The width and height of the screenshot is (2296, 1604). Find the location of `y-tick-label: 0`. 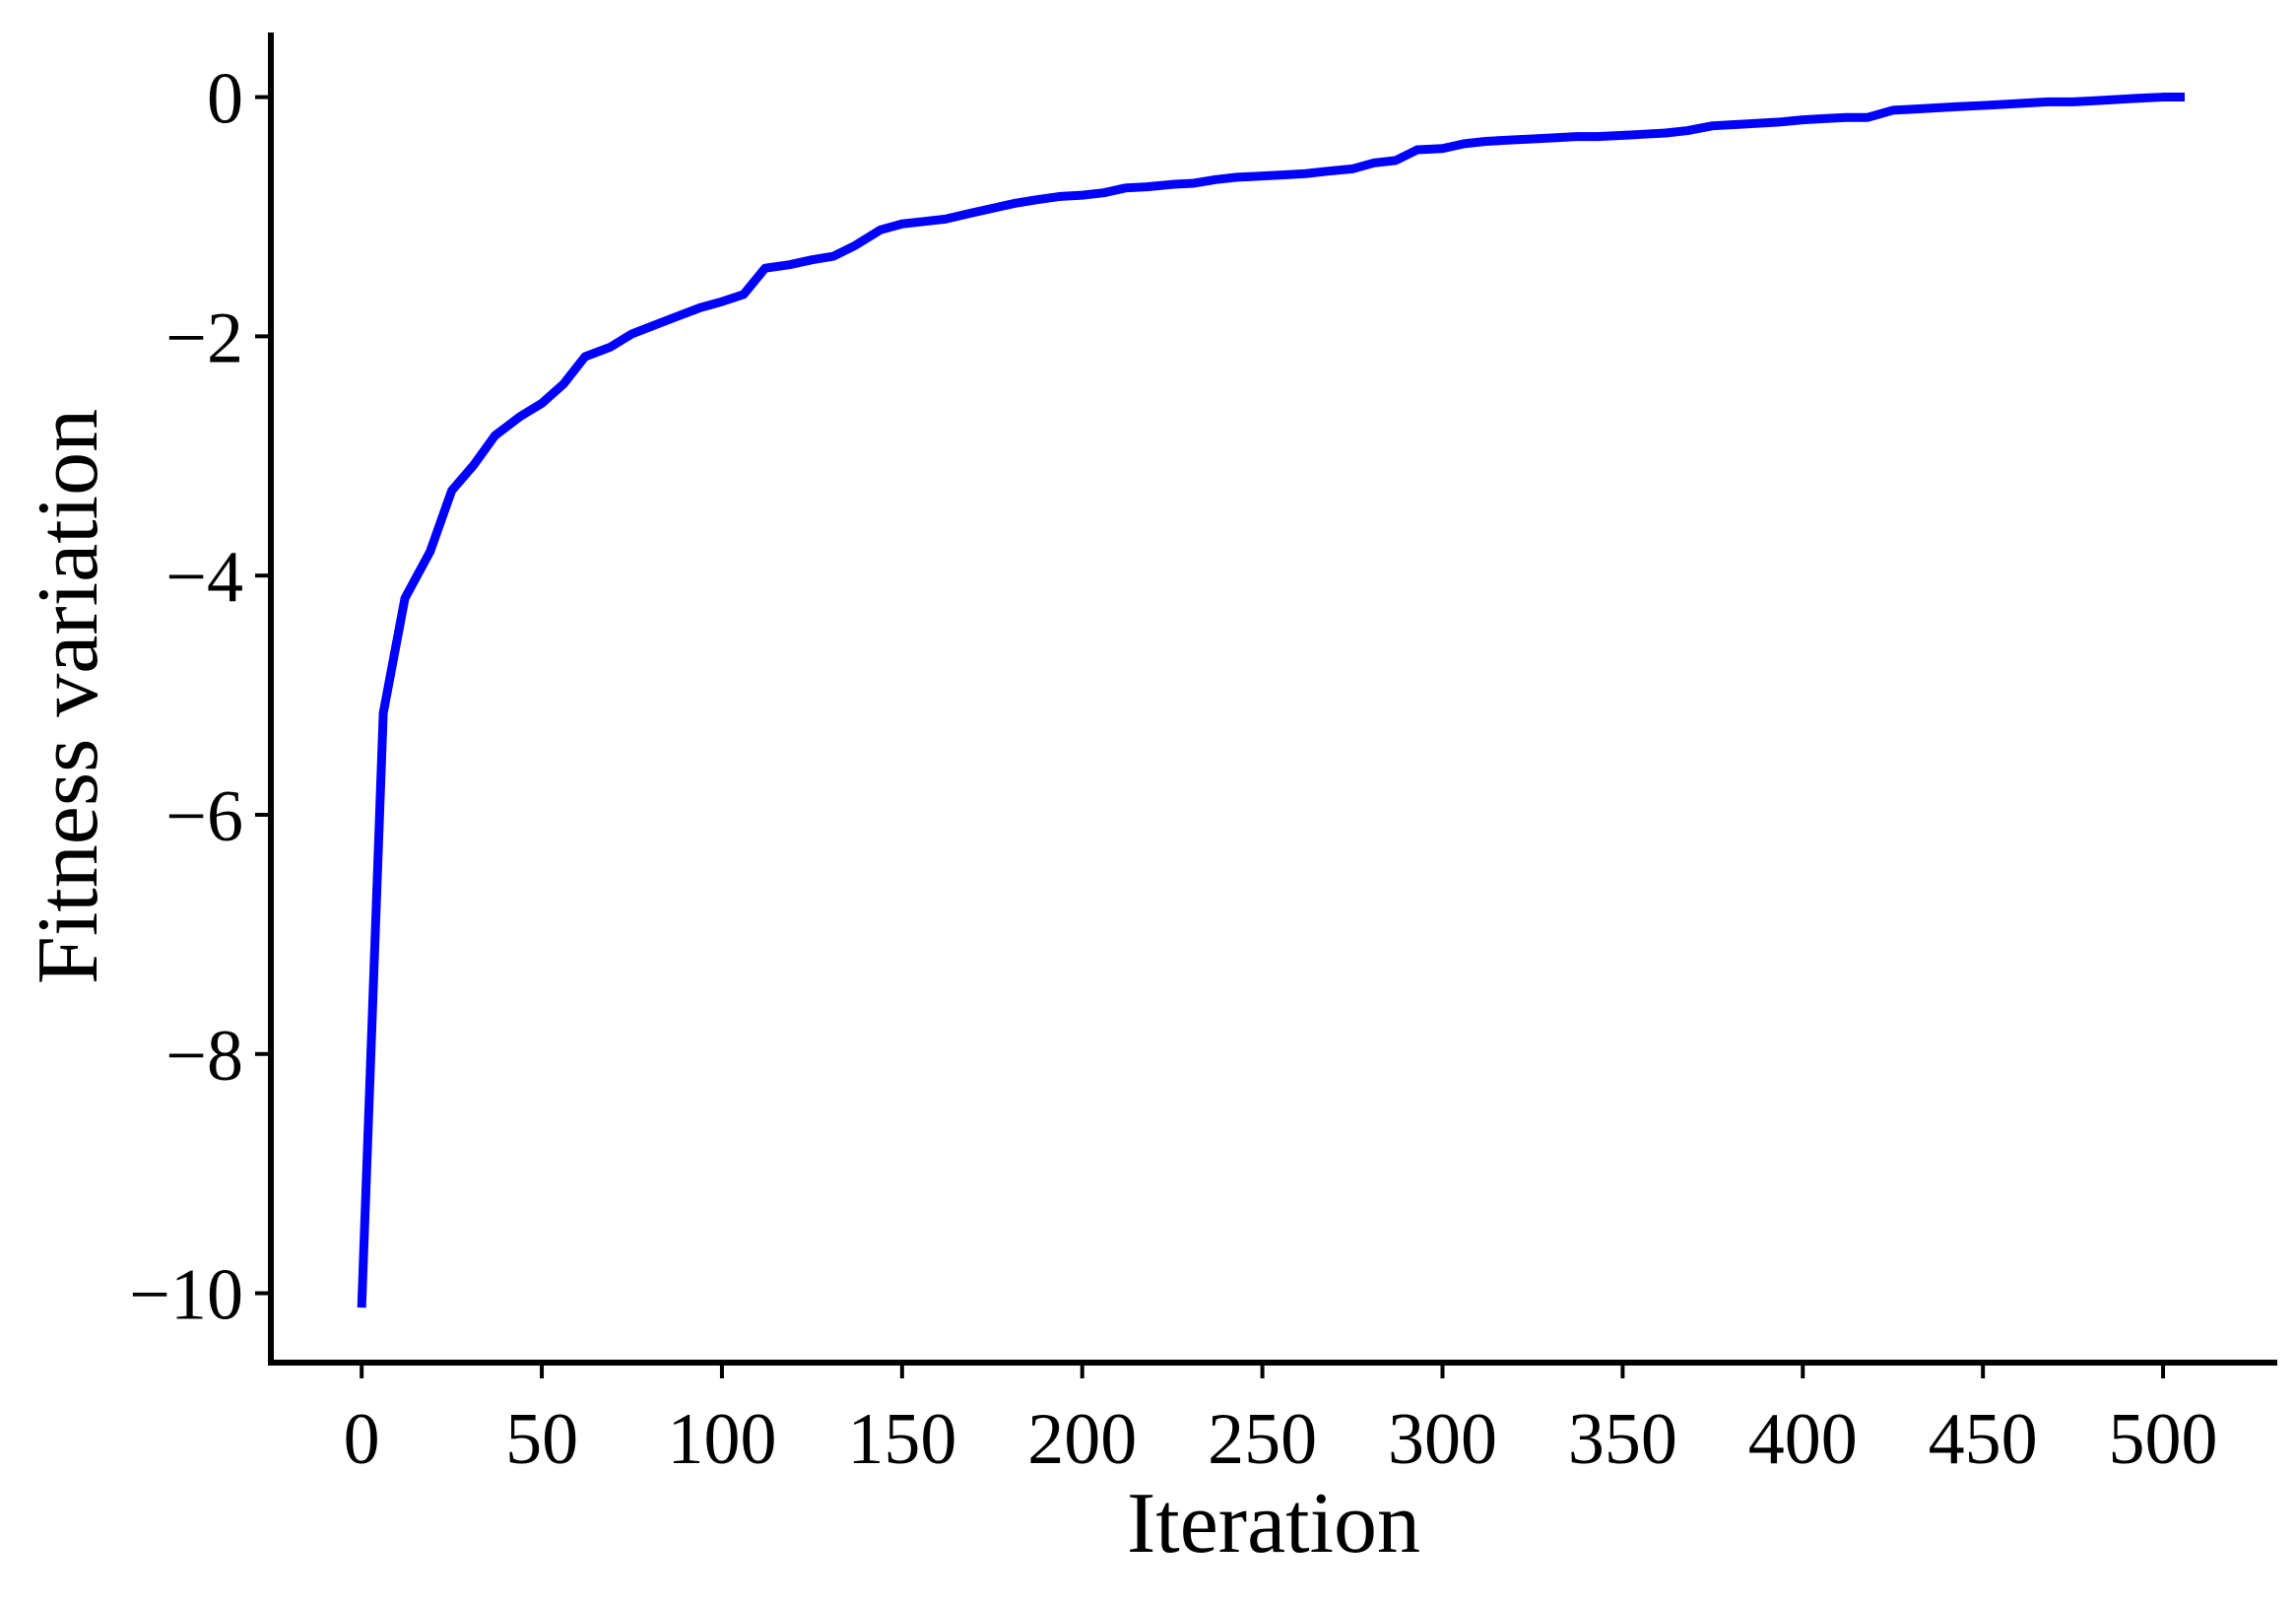

y-tick-label: 0 is located at coordinates (225, 99).